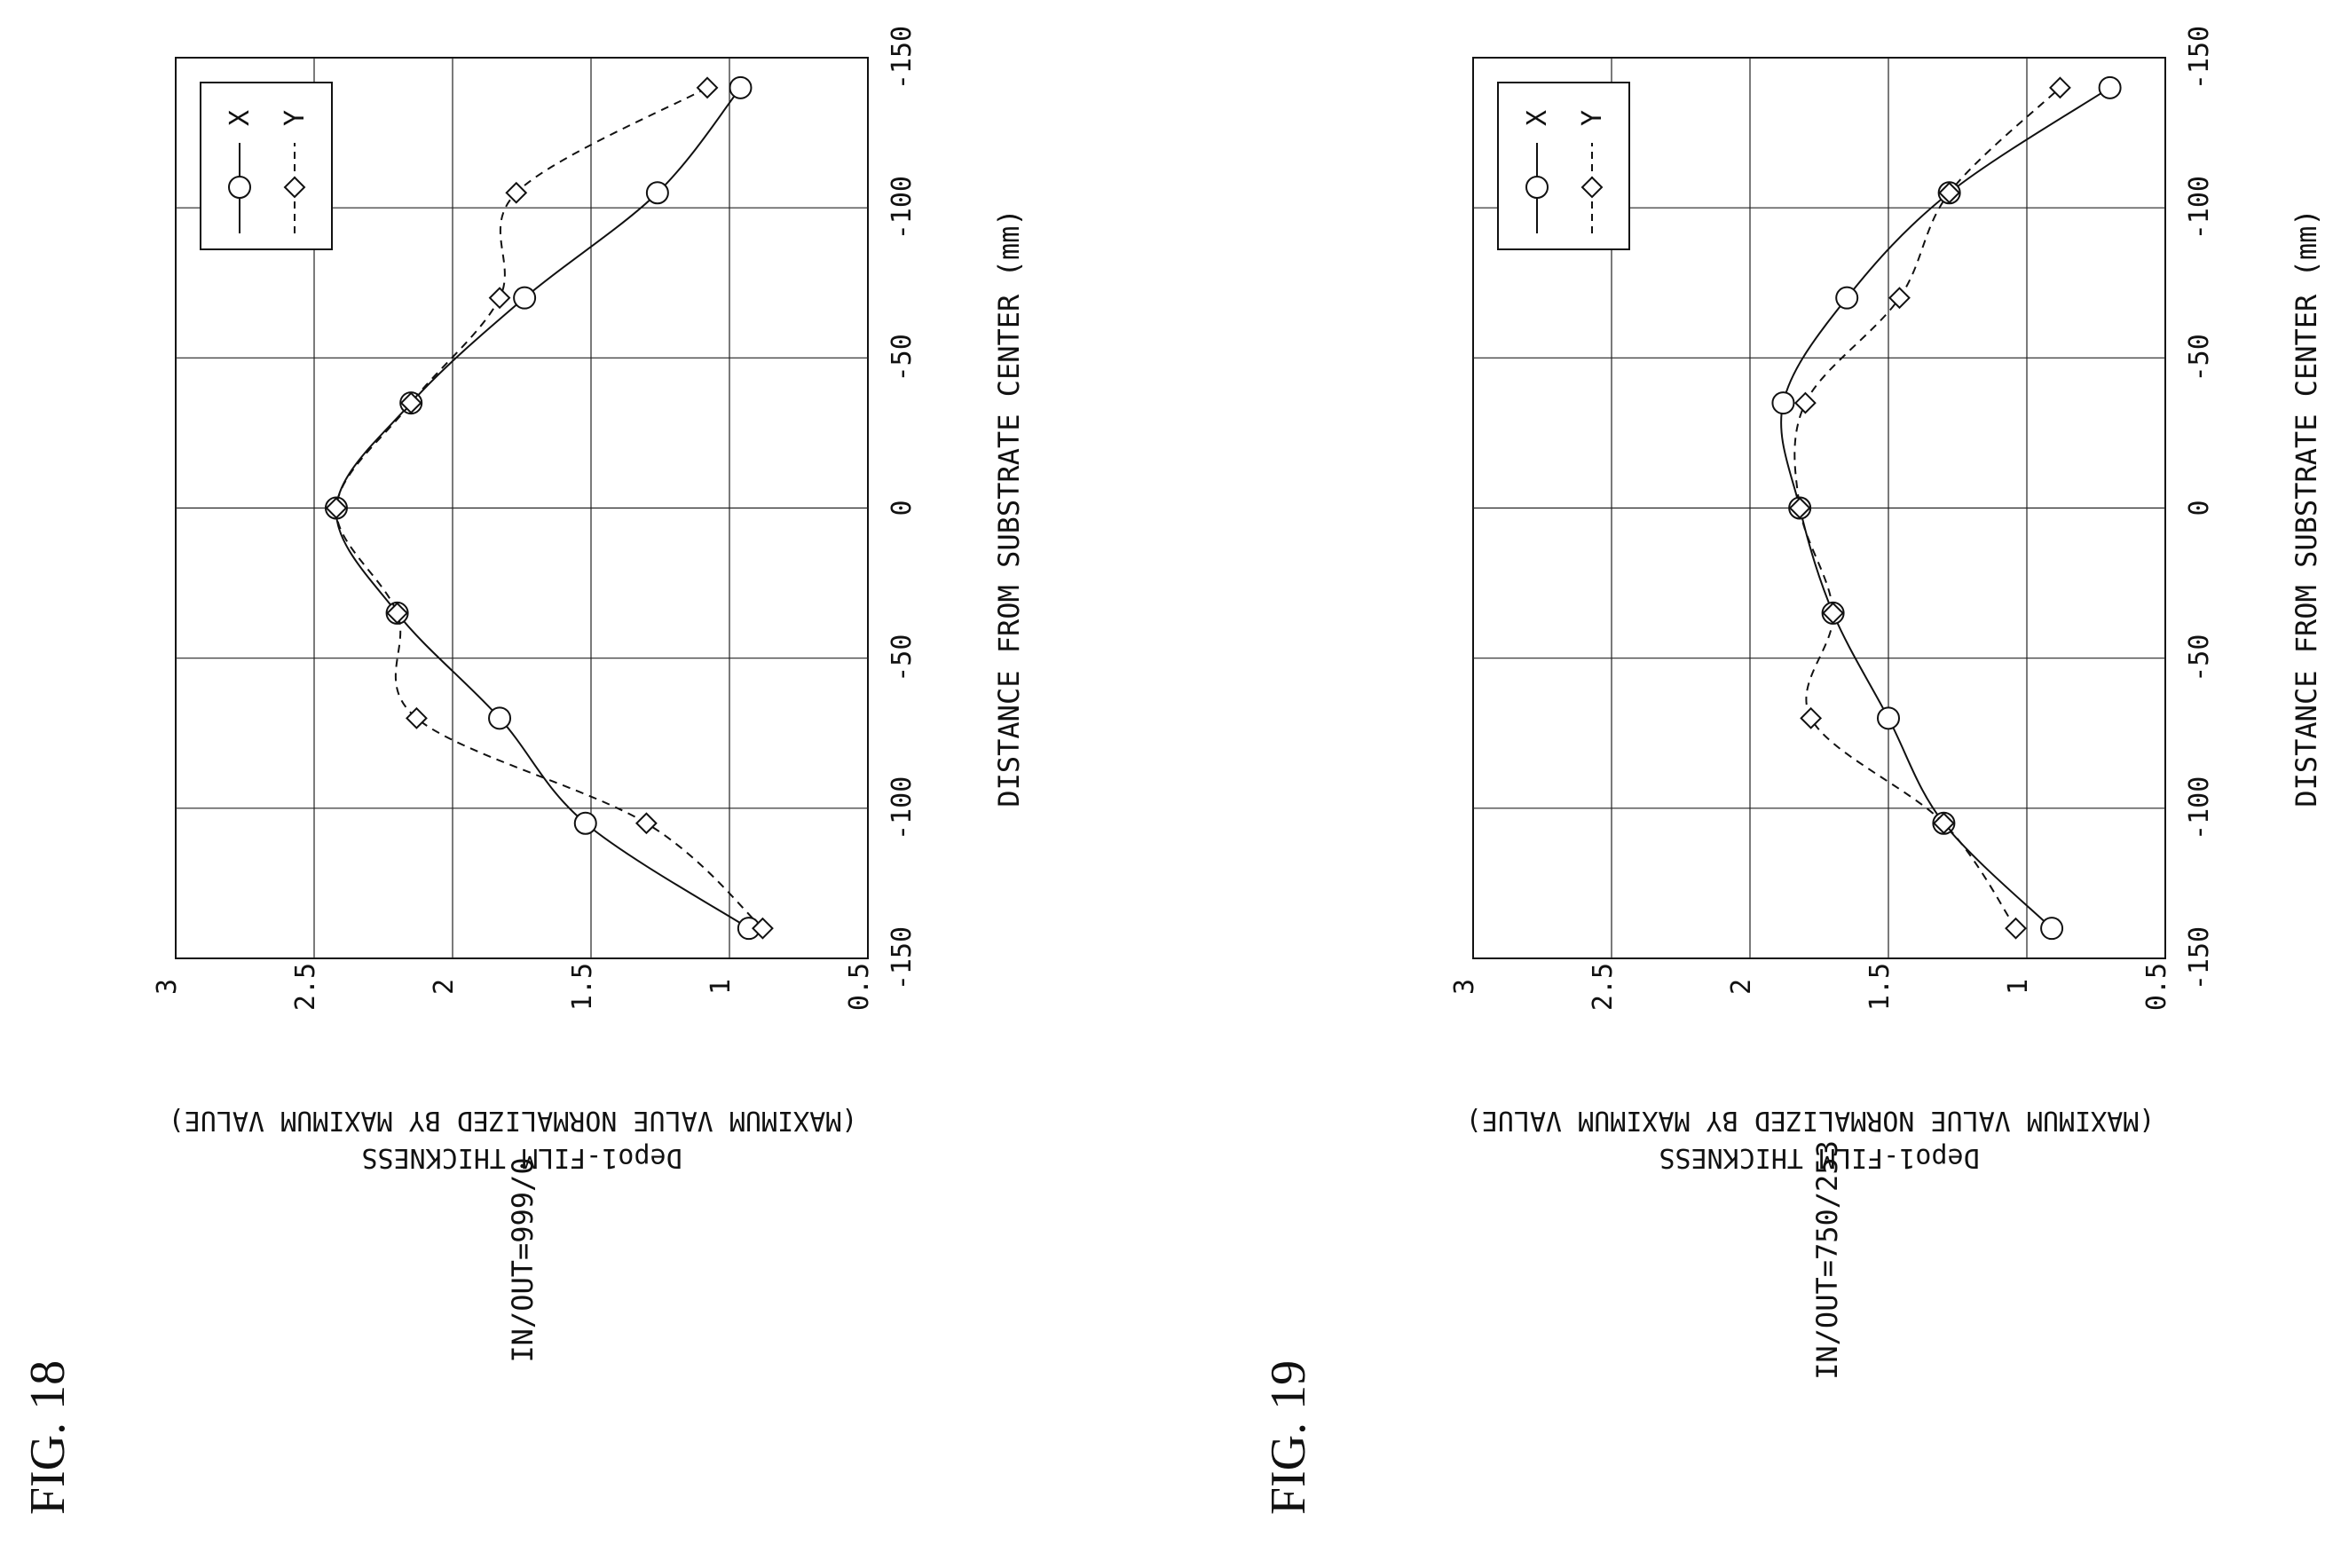 The image size is (2341, 1568). I want to click on figure-label: FIG. 18, so click(47, 1438).